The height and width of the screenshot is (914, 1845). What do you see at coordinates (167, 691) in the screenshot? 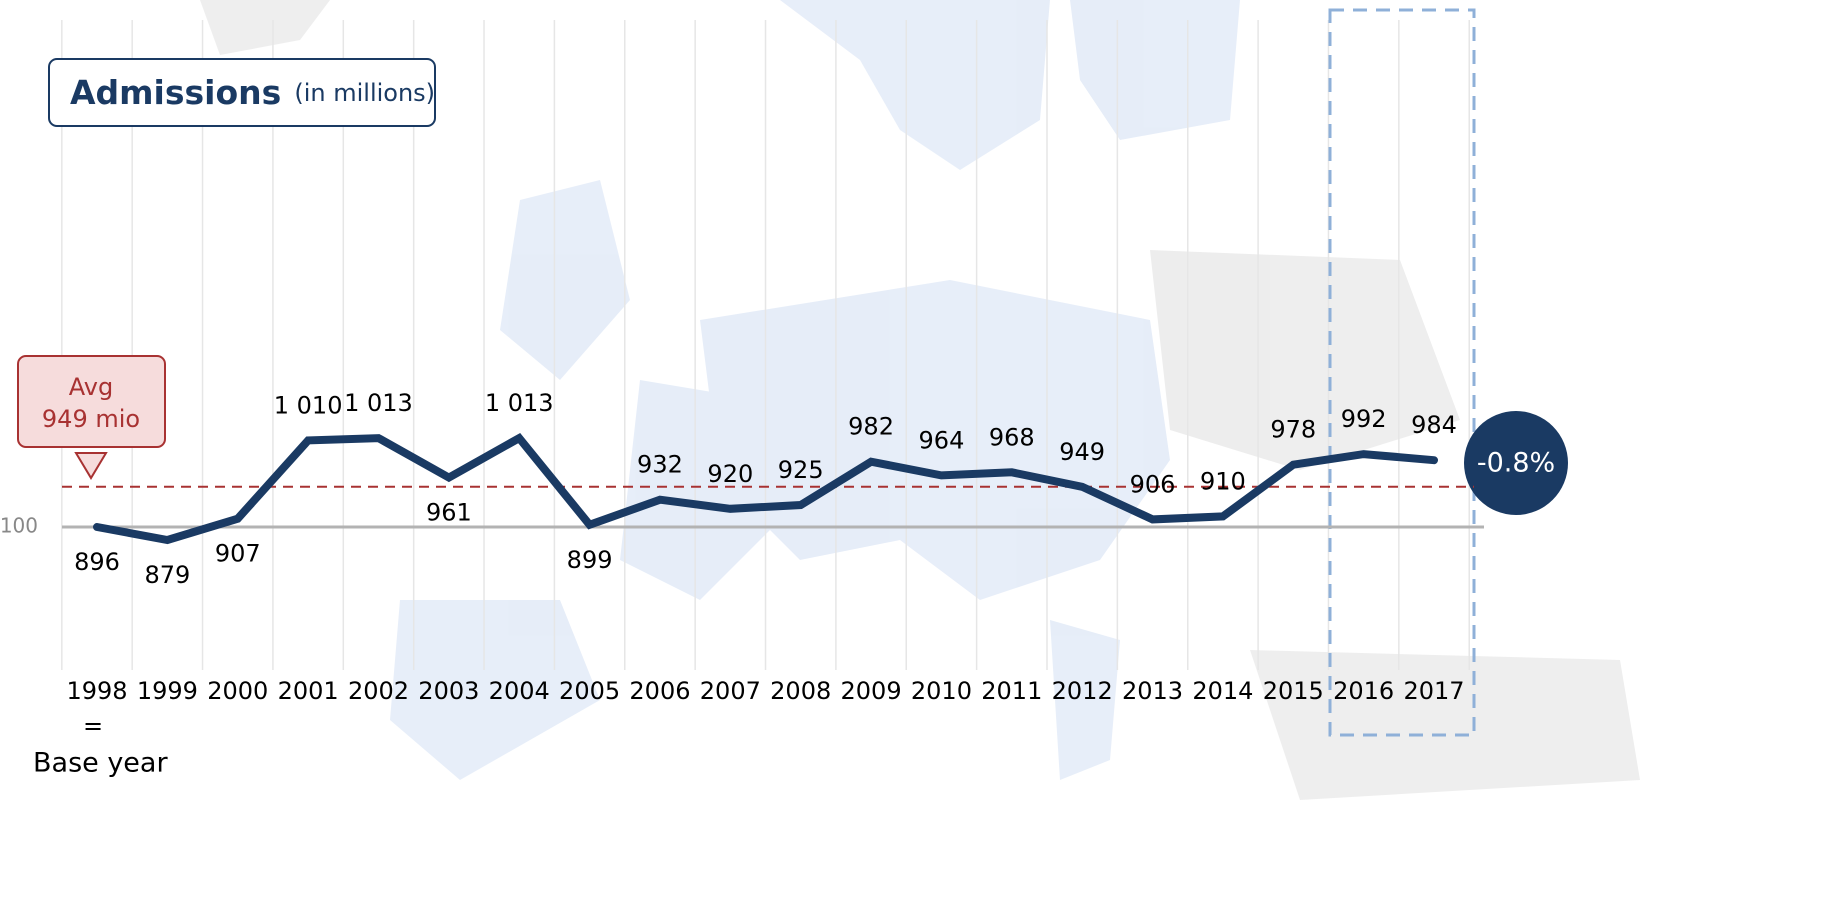
I see `x-tick-label: 1999` at bounding box center [167, 691].